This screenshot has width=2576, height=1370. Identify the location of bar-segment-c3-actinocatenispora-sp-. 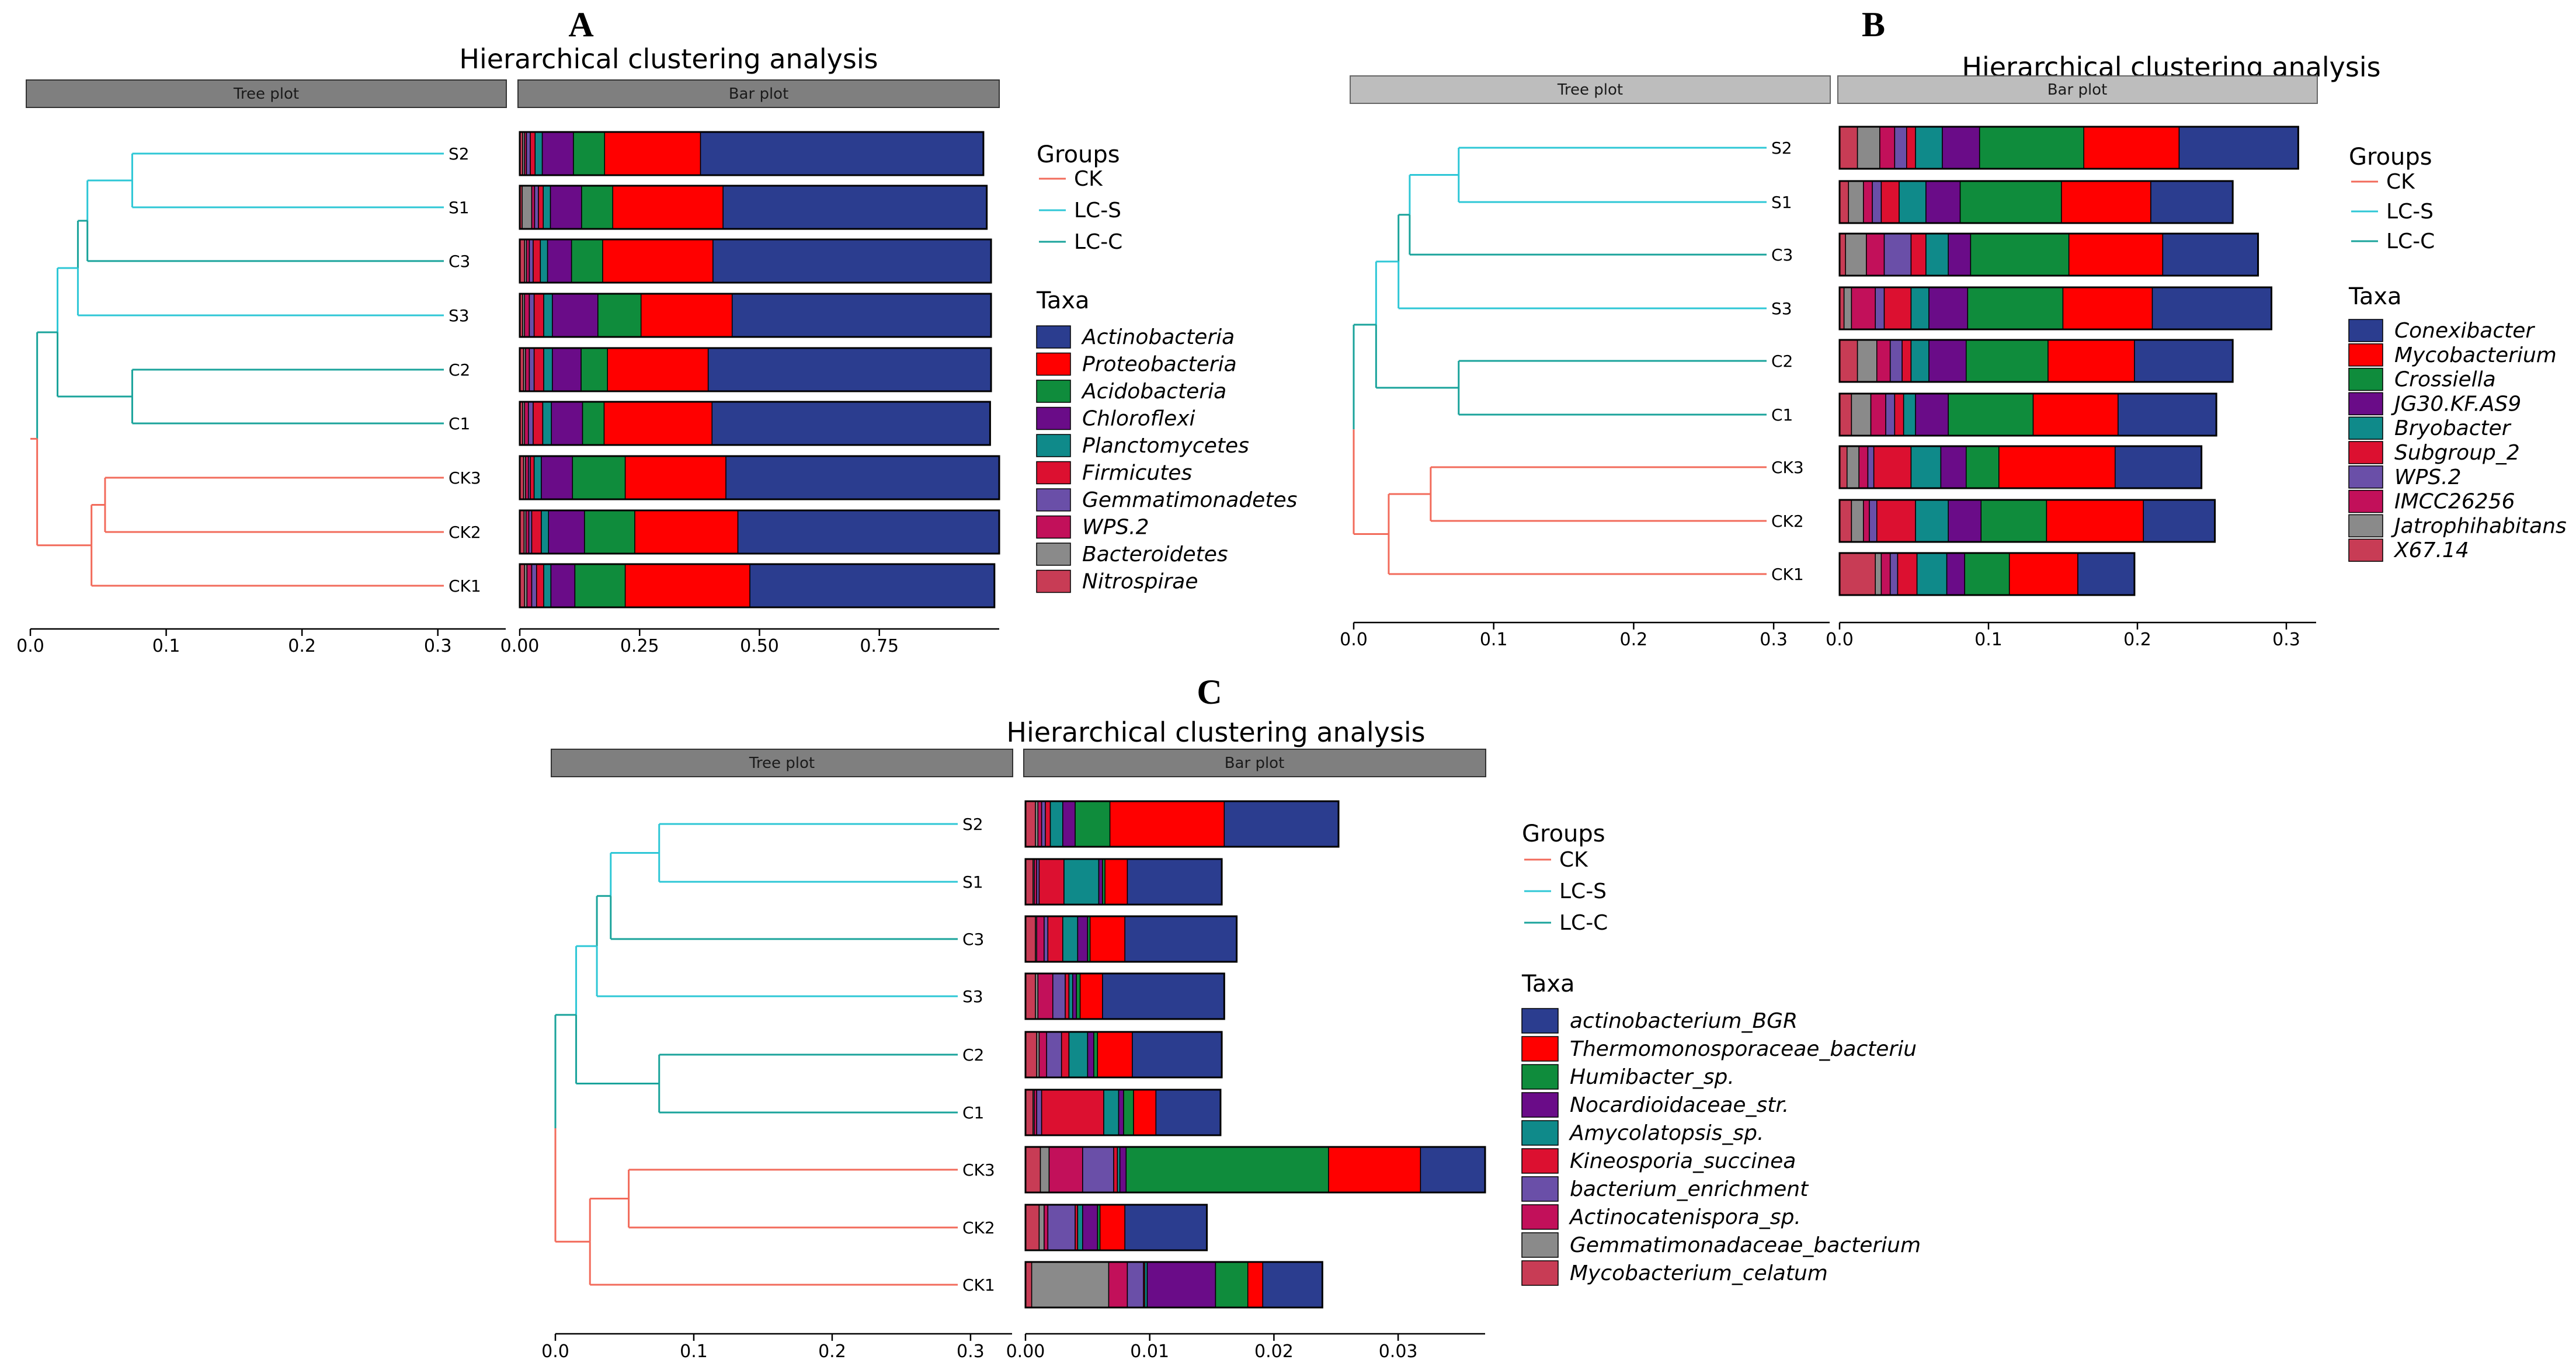
(1040, 939).